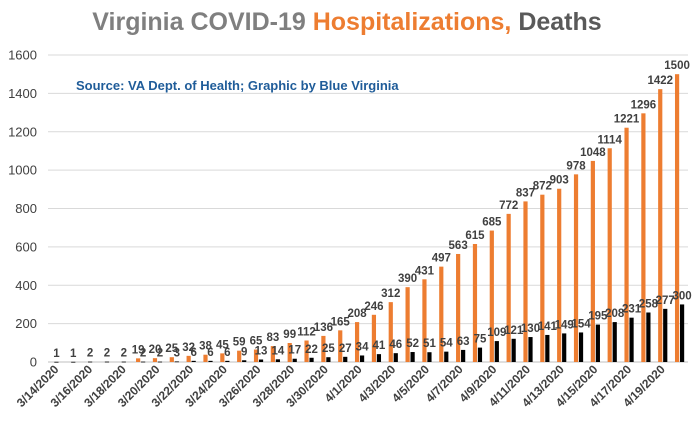 The width and height of the screenshot is (694, 434). I want to click on data-label-hospitalizations: 38, so click(205, 347).